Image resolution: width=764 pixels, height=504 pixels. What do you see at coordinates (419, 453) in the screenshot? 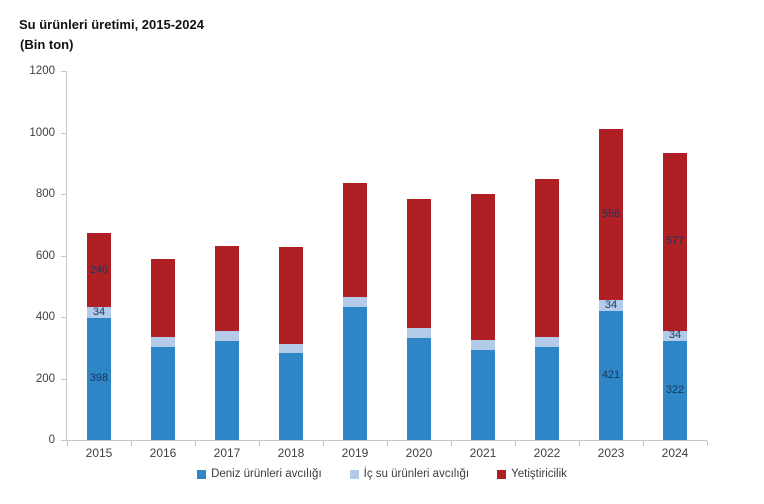
I see `x-axis-label: 2020` at bounding box center [419, 453].